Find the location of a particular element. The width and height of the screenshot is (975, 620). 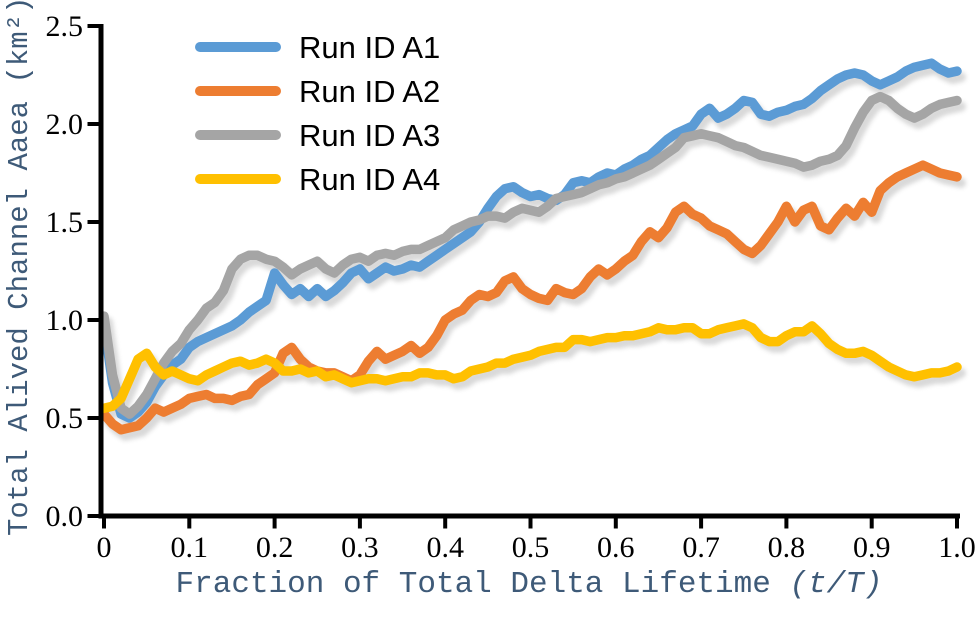

y-axis-title-unit: (km²) is located at coordinates (19, 42).